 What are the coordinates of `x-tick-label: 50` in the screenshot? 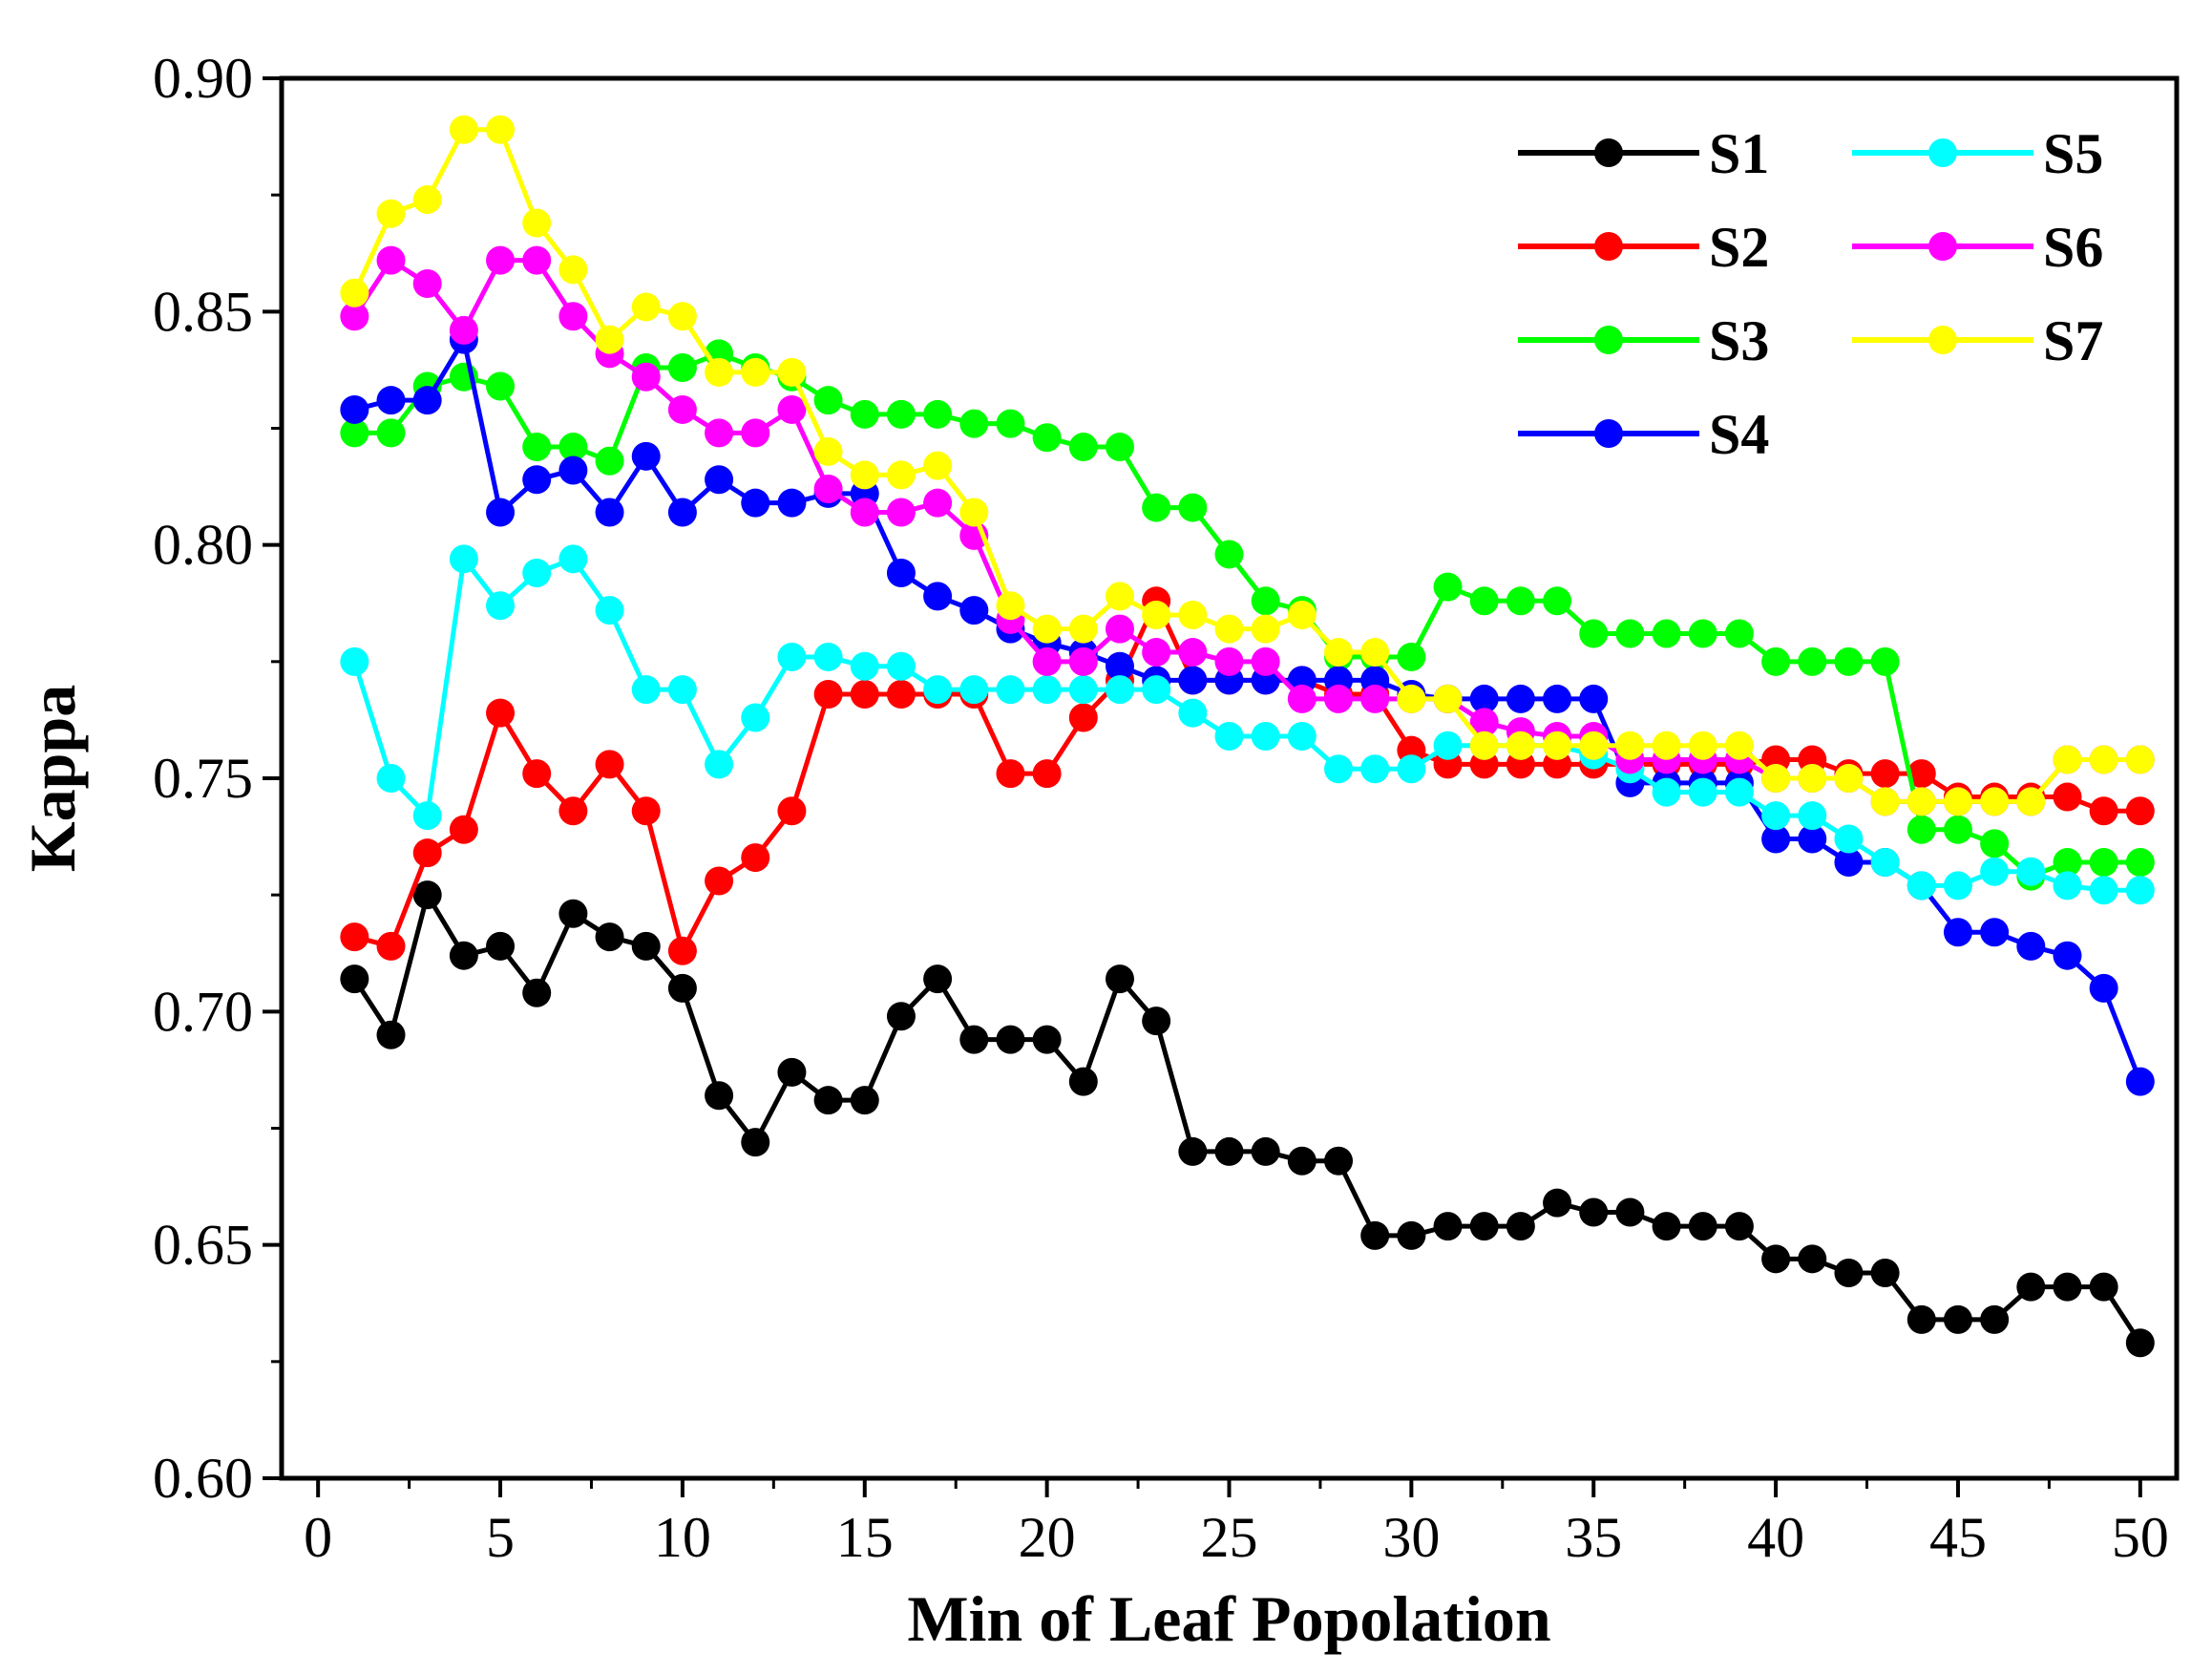 It's located at (2140, 1537).